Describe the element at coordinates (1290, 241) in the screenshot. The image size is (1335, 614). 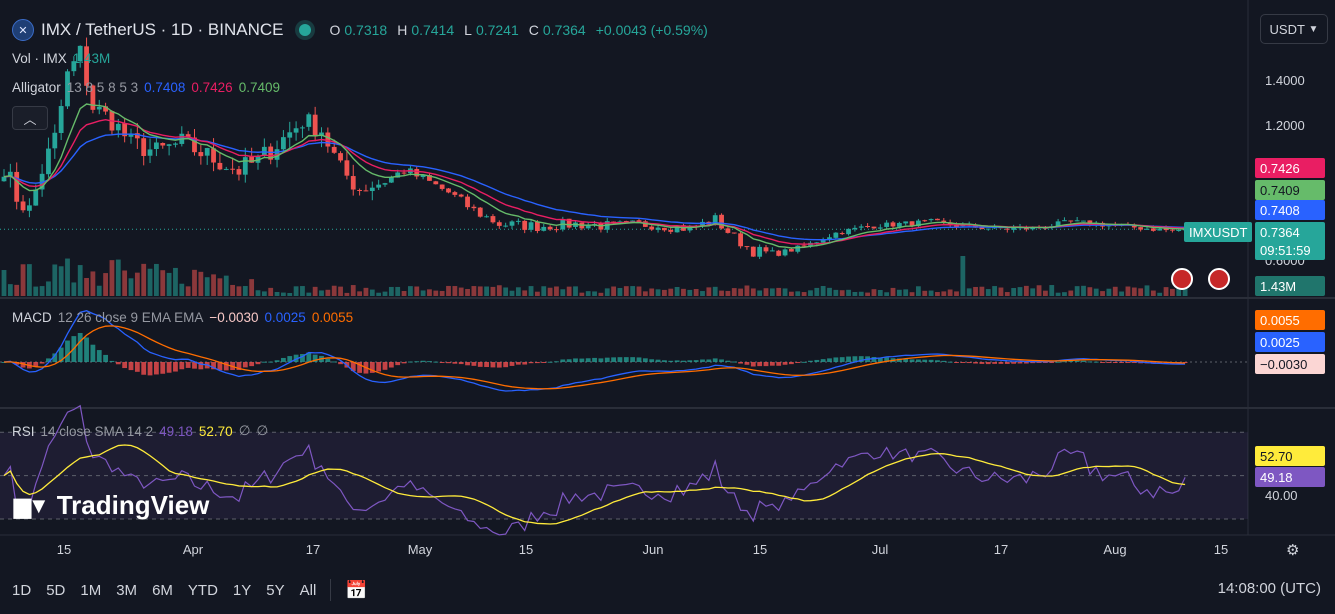
I see `last-price-tag-bg` at that location.